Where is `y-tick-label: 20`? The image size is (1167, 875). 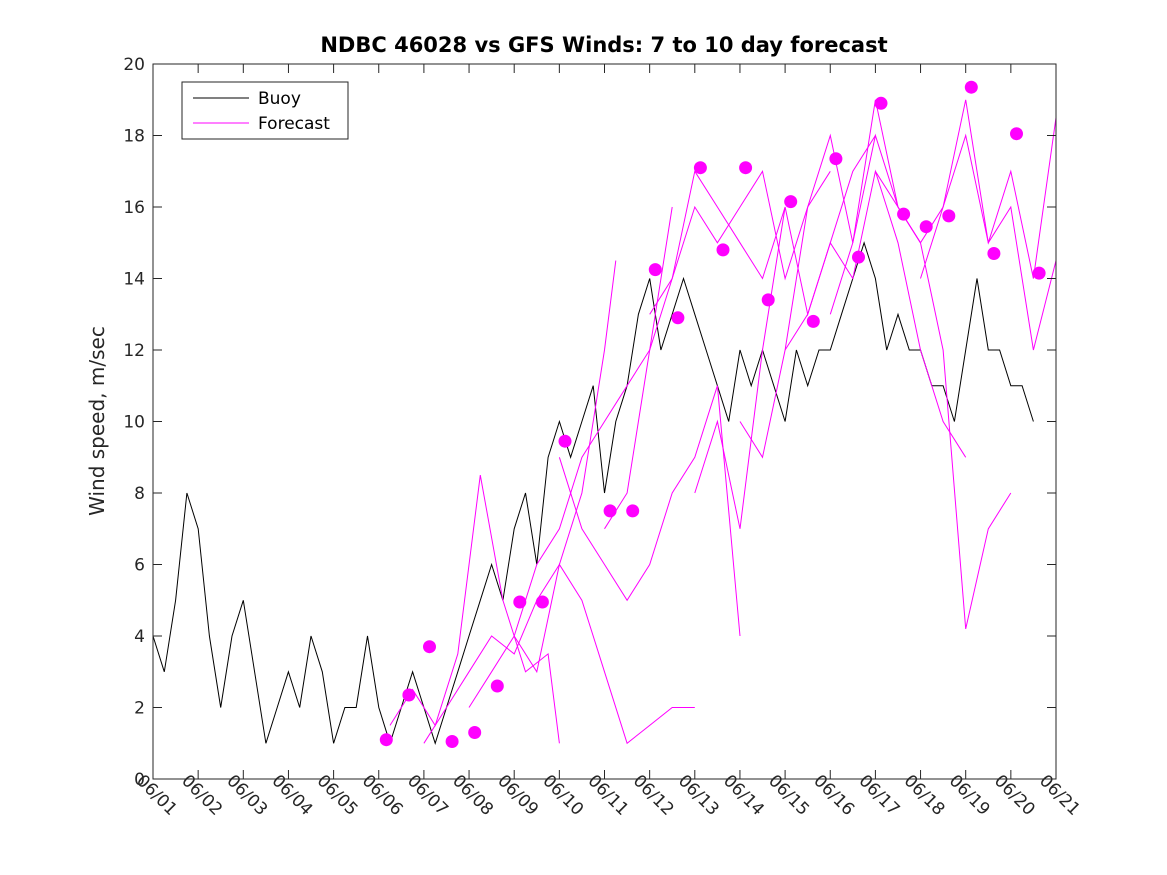
y-tick-label: 20 is located at coordinates (134, 65).